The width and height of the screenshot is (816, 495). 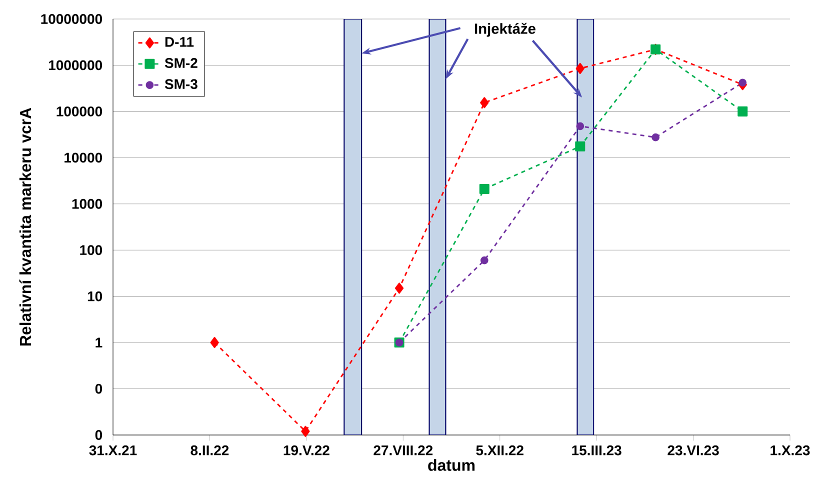 What do you see at coordinates (693, 450) in the screenshot?
I see `x-tick-label: 23.VI.23` at bounding box center [693, 450].